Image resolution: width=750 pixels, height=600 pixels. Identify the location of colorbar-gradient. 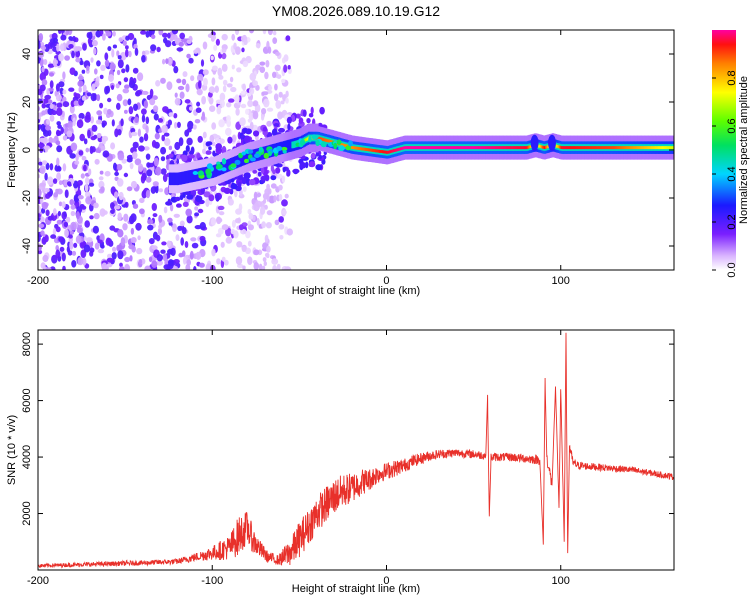
(724, 150).